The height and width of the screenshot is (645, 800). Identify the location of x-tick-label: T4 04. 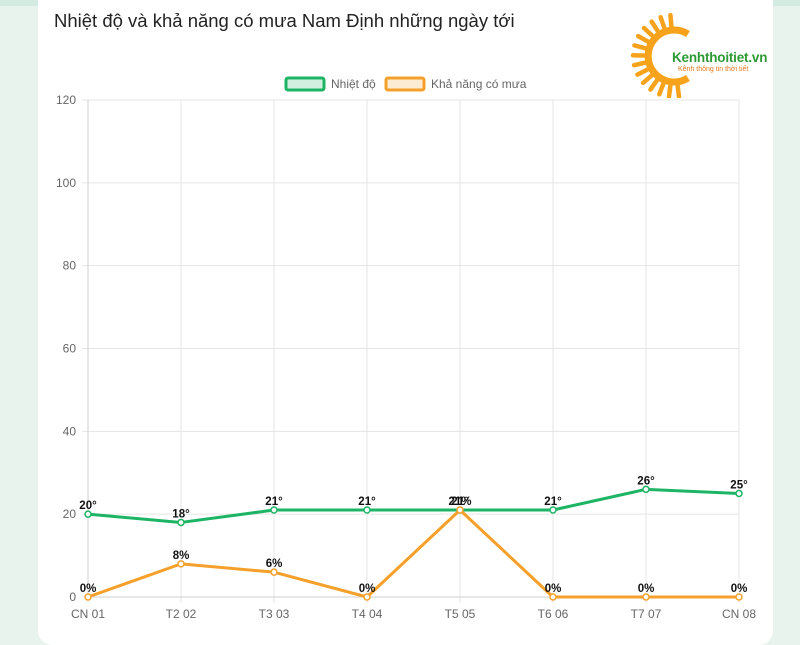
(367, 614).